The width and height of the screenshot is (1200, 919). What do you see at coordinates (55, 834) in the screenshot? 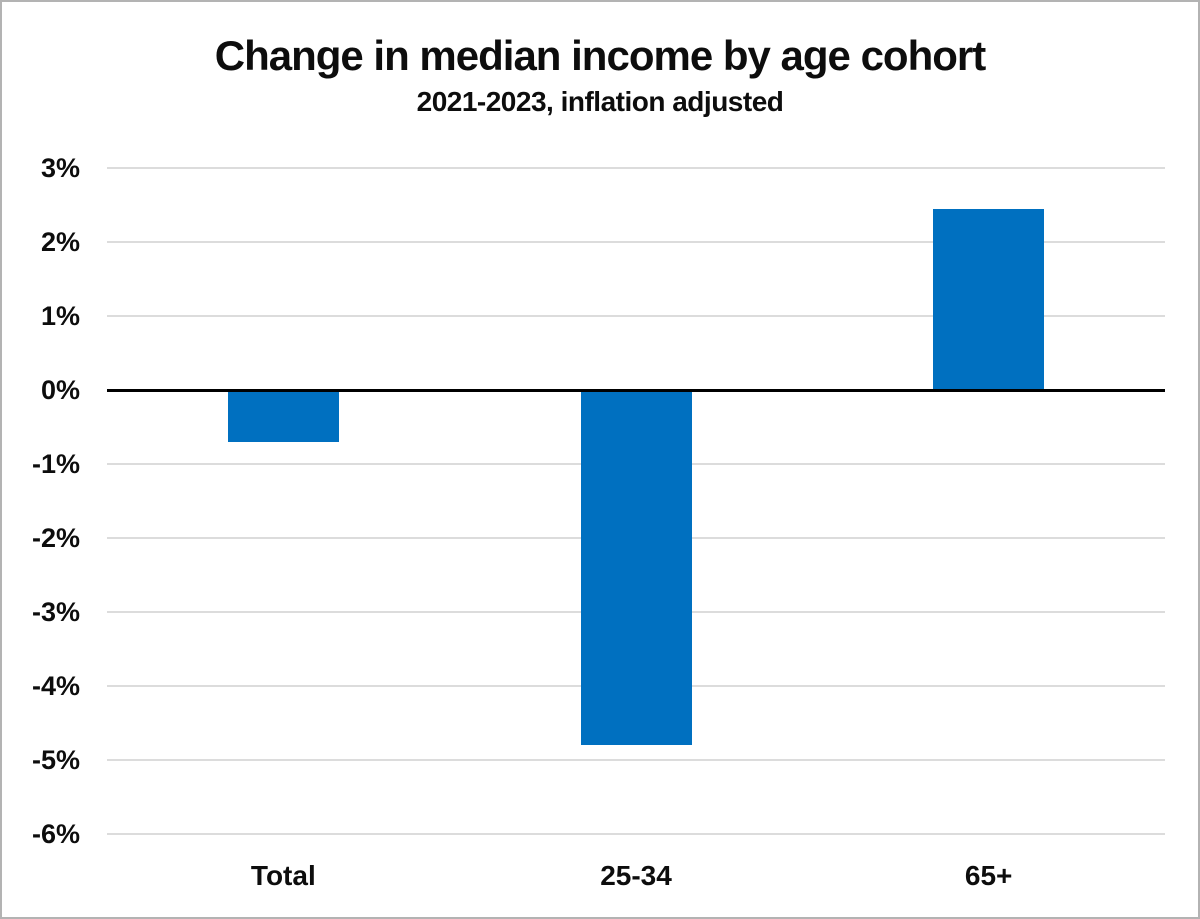
I see `y-axis-tick-label: -6%` at bounding box center [55, 834].